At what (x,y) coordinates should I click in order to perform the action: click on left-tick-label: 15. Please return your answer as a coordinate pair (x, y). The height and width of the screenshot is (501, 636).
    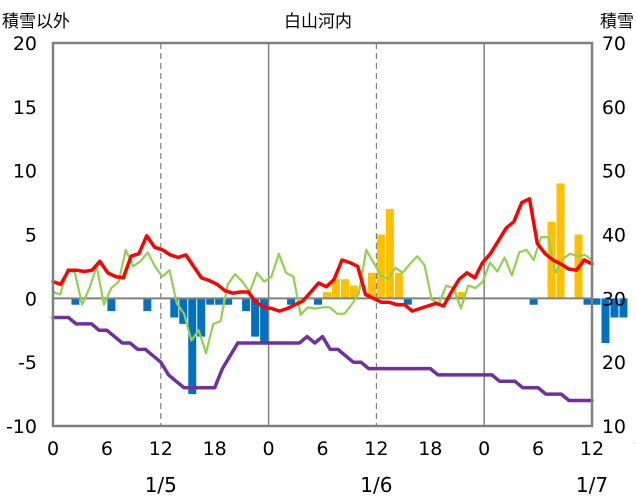
    Looking at the image, I should click on (25, 108).